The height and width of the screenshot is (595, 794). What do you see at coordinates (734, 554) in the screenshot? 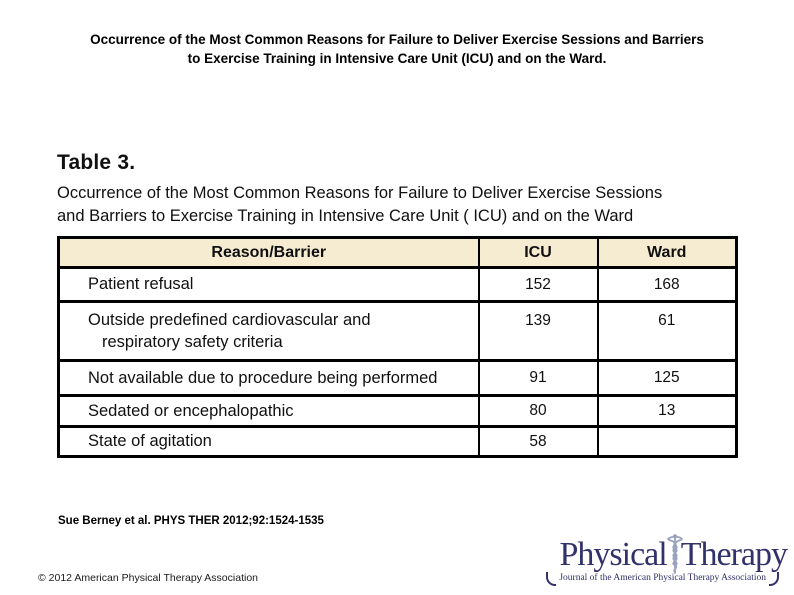
I see `logo-word-therapy: Therapy` at bounding box center [734, 554].